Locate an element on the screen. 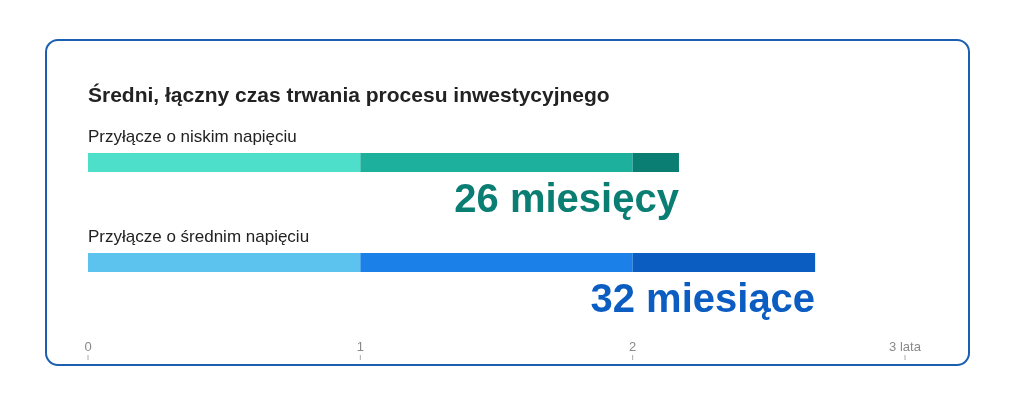  y-tick-label: Przyłącze o średnim napięciu is located at coordinates (199, 236).